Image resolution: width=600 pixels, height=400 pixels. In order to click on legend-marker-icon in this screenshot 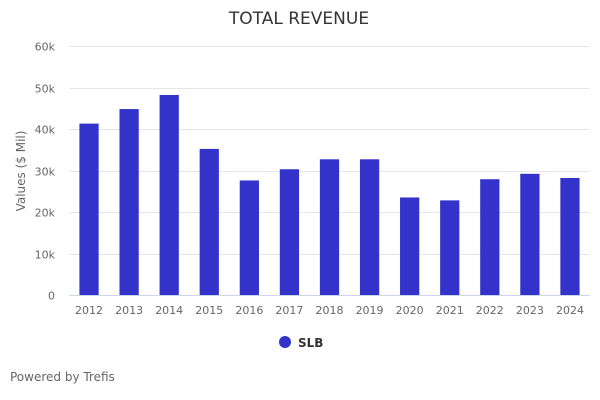, I will do `click(285, 342)`.